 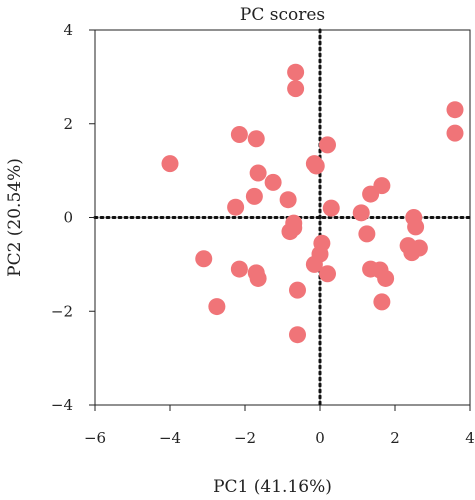 What do you see at coordinates (68, 218) in the screenshot?
I see `y-tick-label: 0` at bounding box center [68, 218].